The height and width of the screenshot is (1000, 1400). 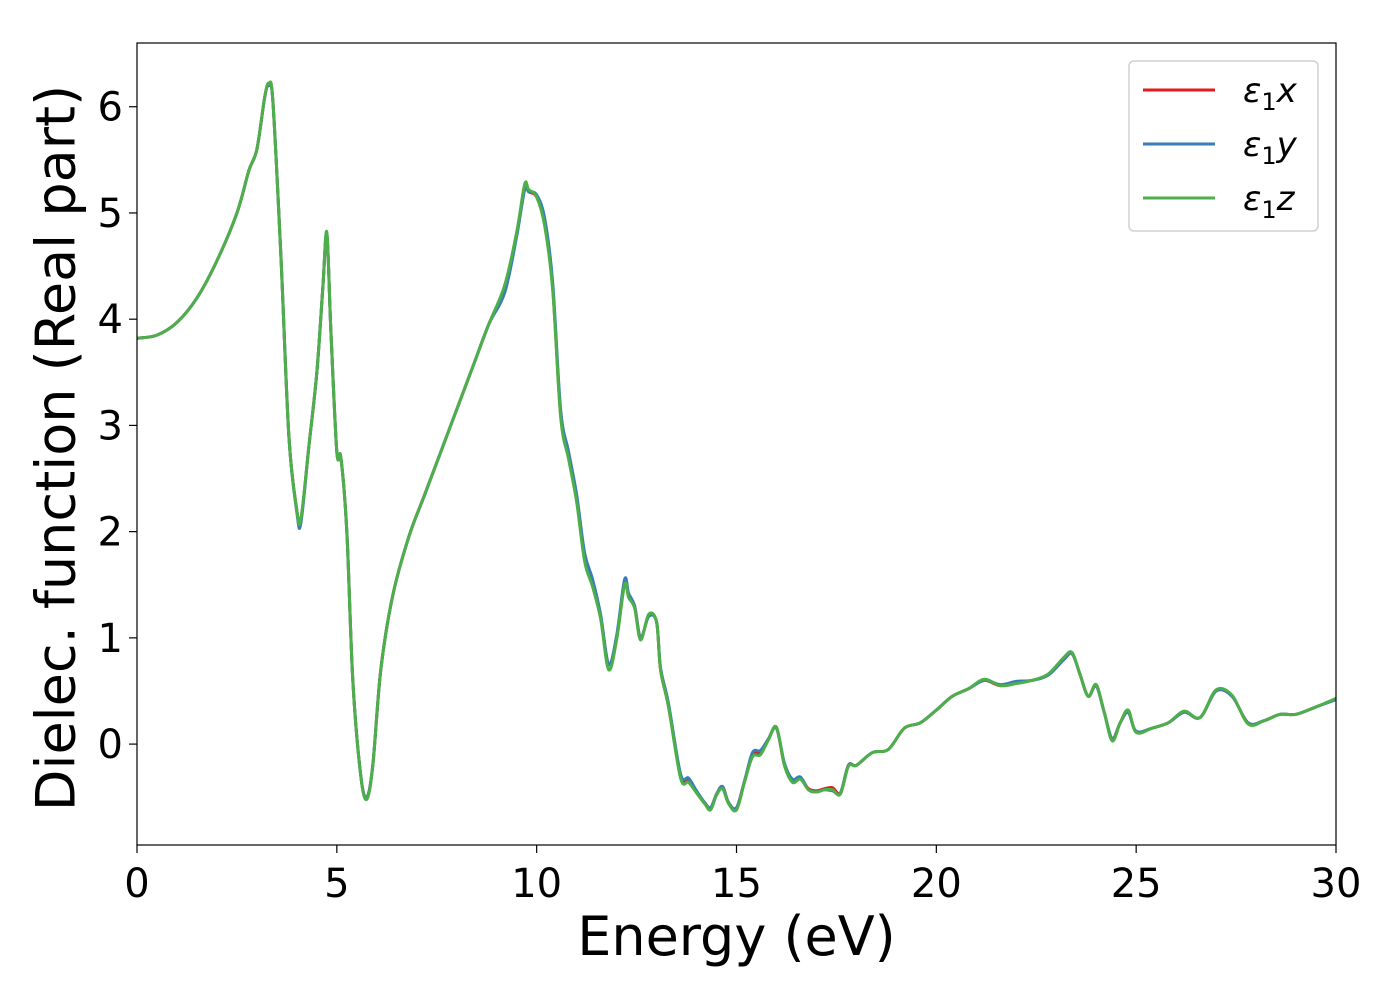 What do you see at coordinates (110, 214) in the screenshot?
I see `y-tick-label: 5` at bounding box center [110, 214].